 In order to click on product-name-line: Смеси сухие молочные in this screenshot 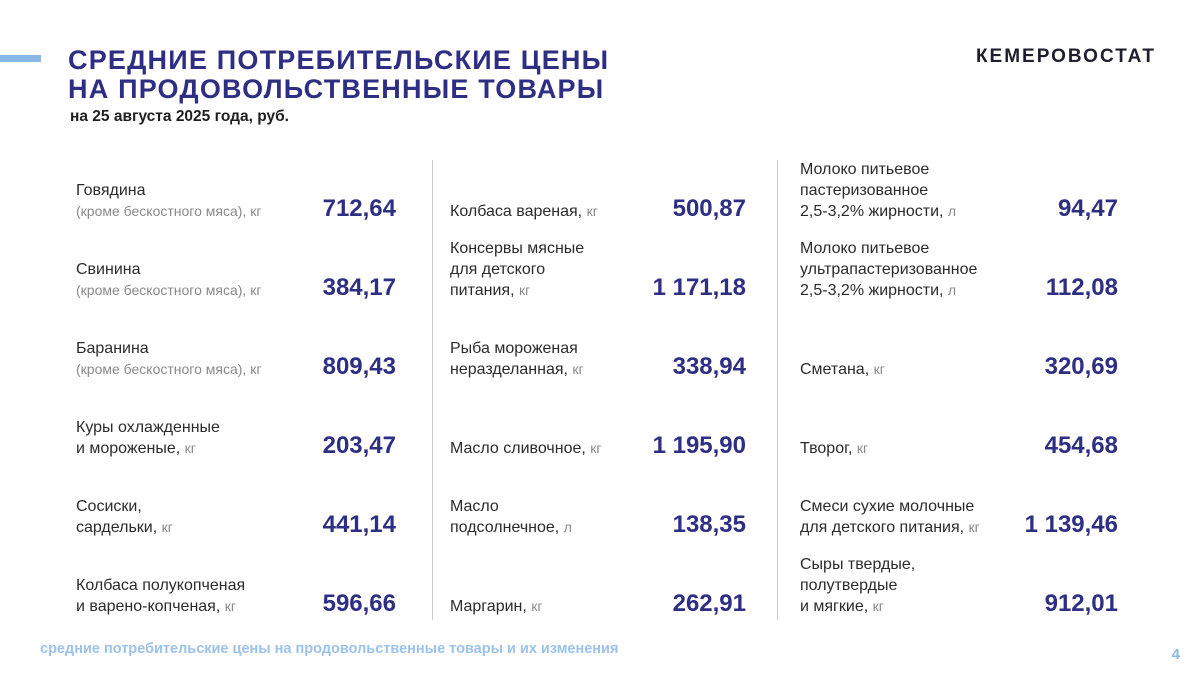, I will do `click(887, 506)`.